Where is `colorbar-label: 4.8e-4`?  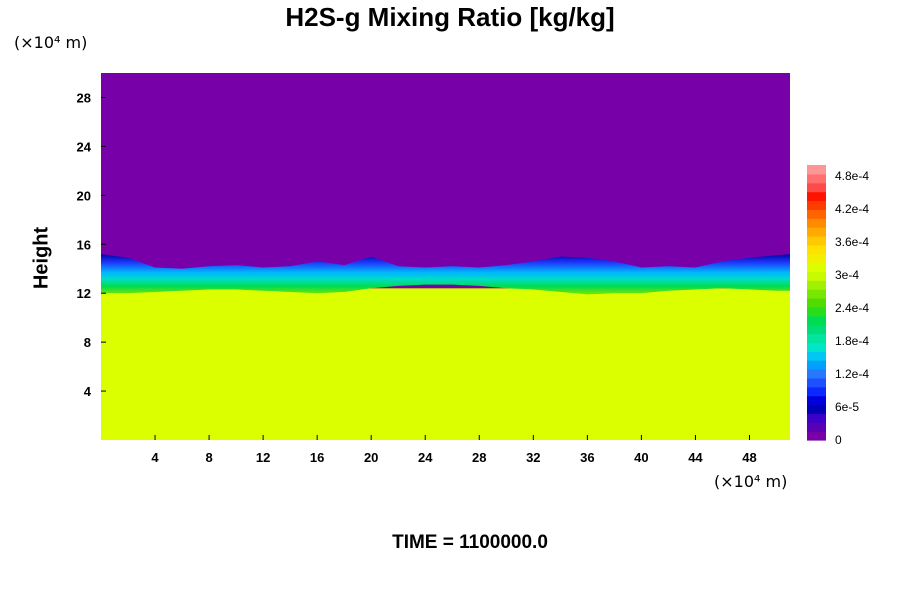 colorbar-label: 4.8e-4 is located at coordinates (852, 176).